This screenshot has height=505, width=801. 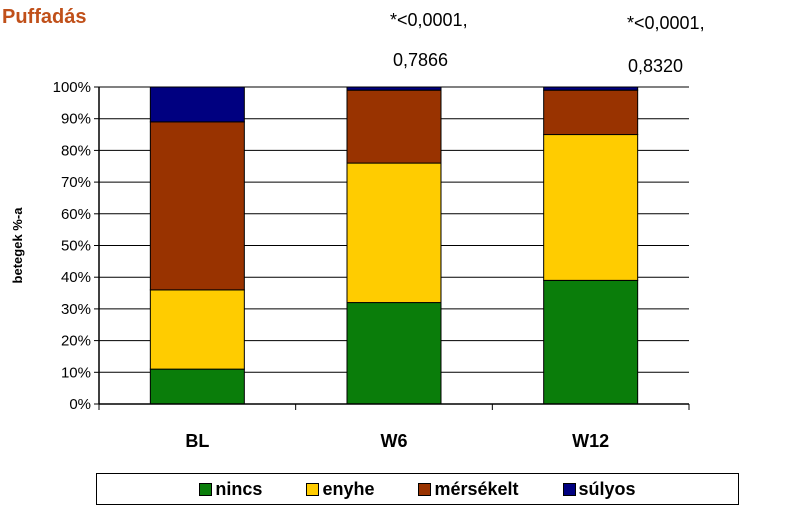 I want to click on x-tick-label: W6, so click(x=394, y=441).